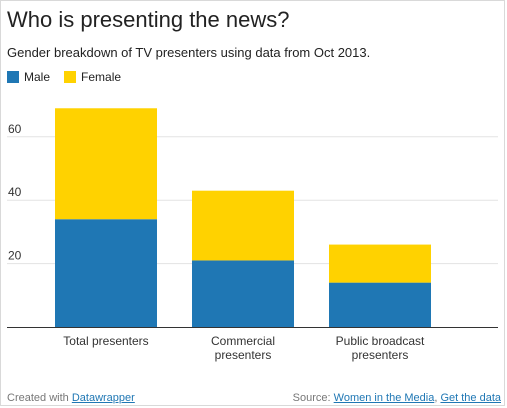  What do you see at coordinates (148, 19) in the screenshot?
I see `chart-title: Who is presenting the news?` at bounding box center [148, 19].